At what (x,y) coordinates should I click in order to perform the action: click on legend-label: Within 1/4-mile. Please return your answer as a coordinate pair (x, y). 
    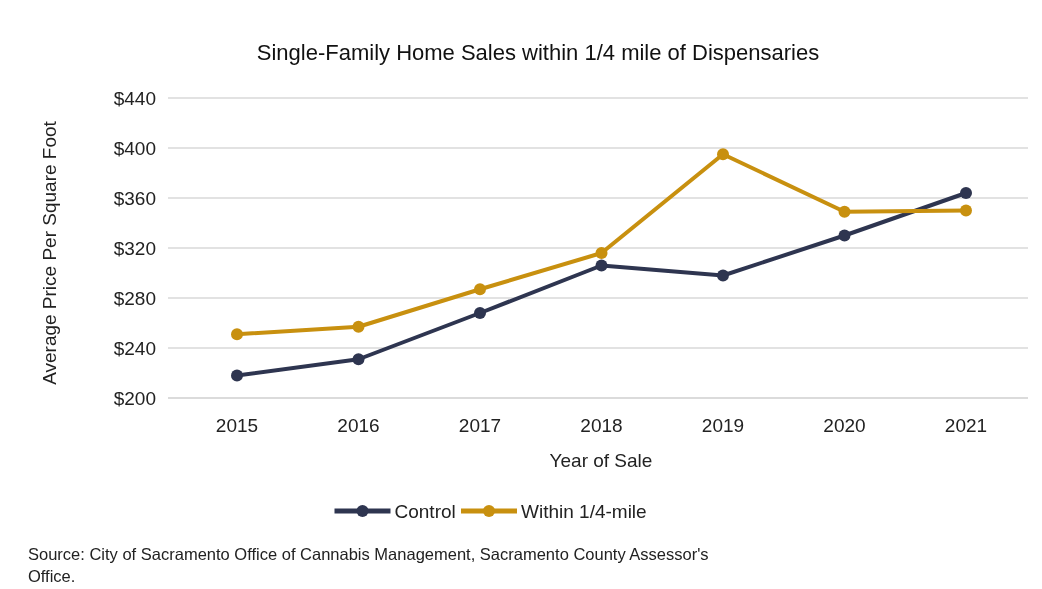
    Looking at the image, I should click on (584, 511).